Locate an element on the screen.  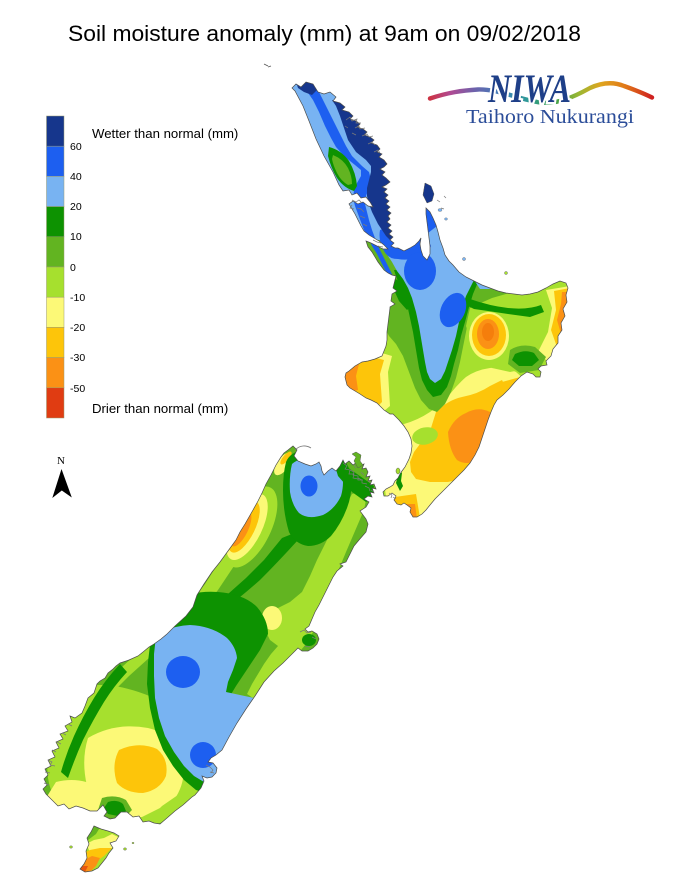
svg-text: 0 is located at coordinates (73, 268).